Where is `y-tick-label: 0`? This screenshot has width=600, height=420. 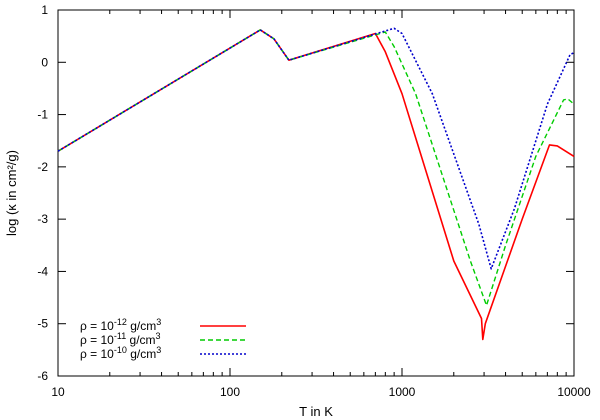 y-tick-label: 0 is located at coordinates (44, 62).